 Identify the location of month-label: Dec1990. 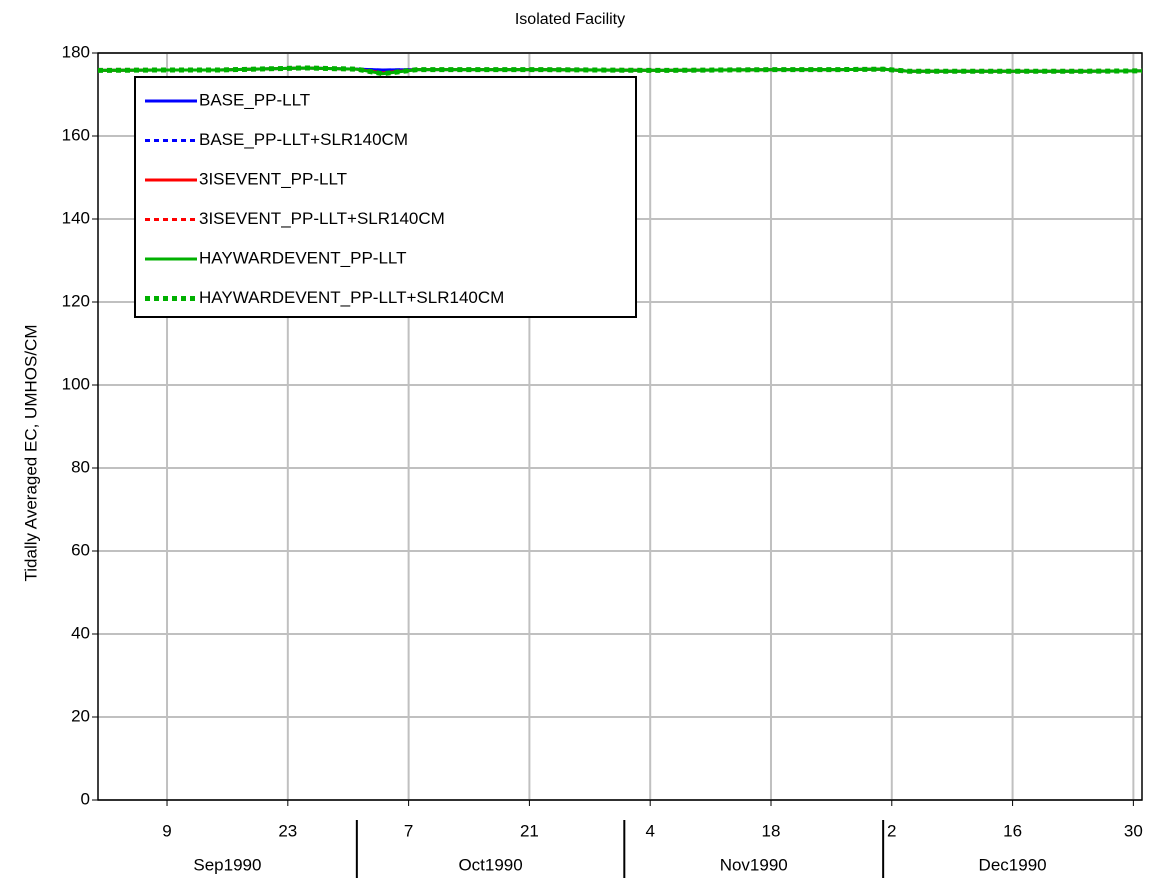
(1013, 864).